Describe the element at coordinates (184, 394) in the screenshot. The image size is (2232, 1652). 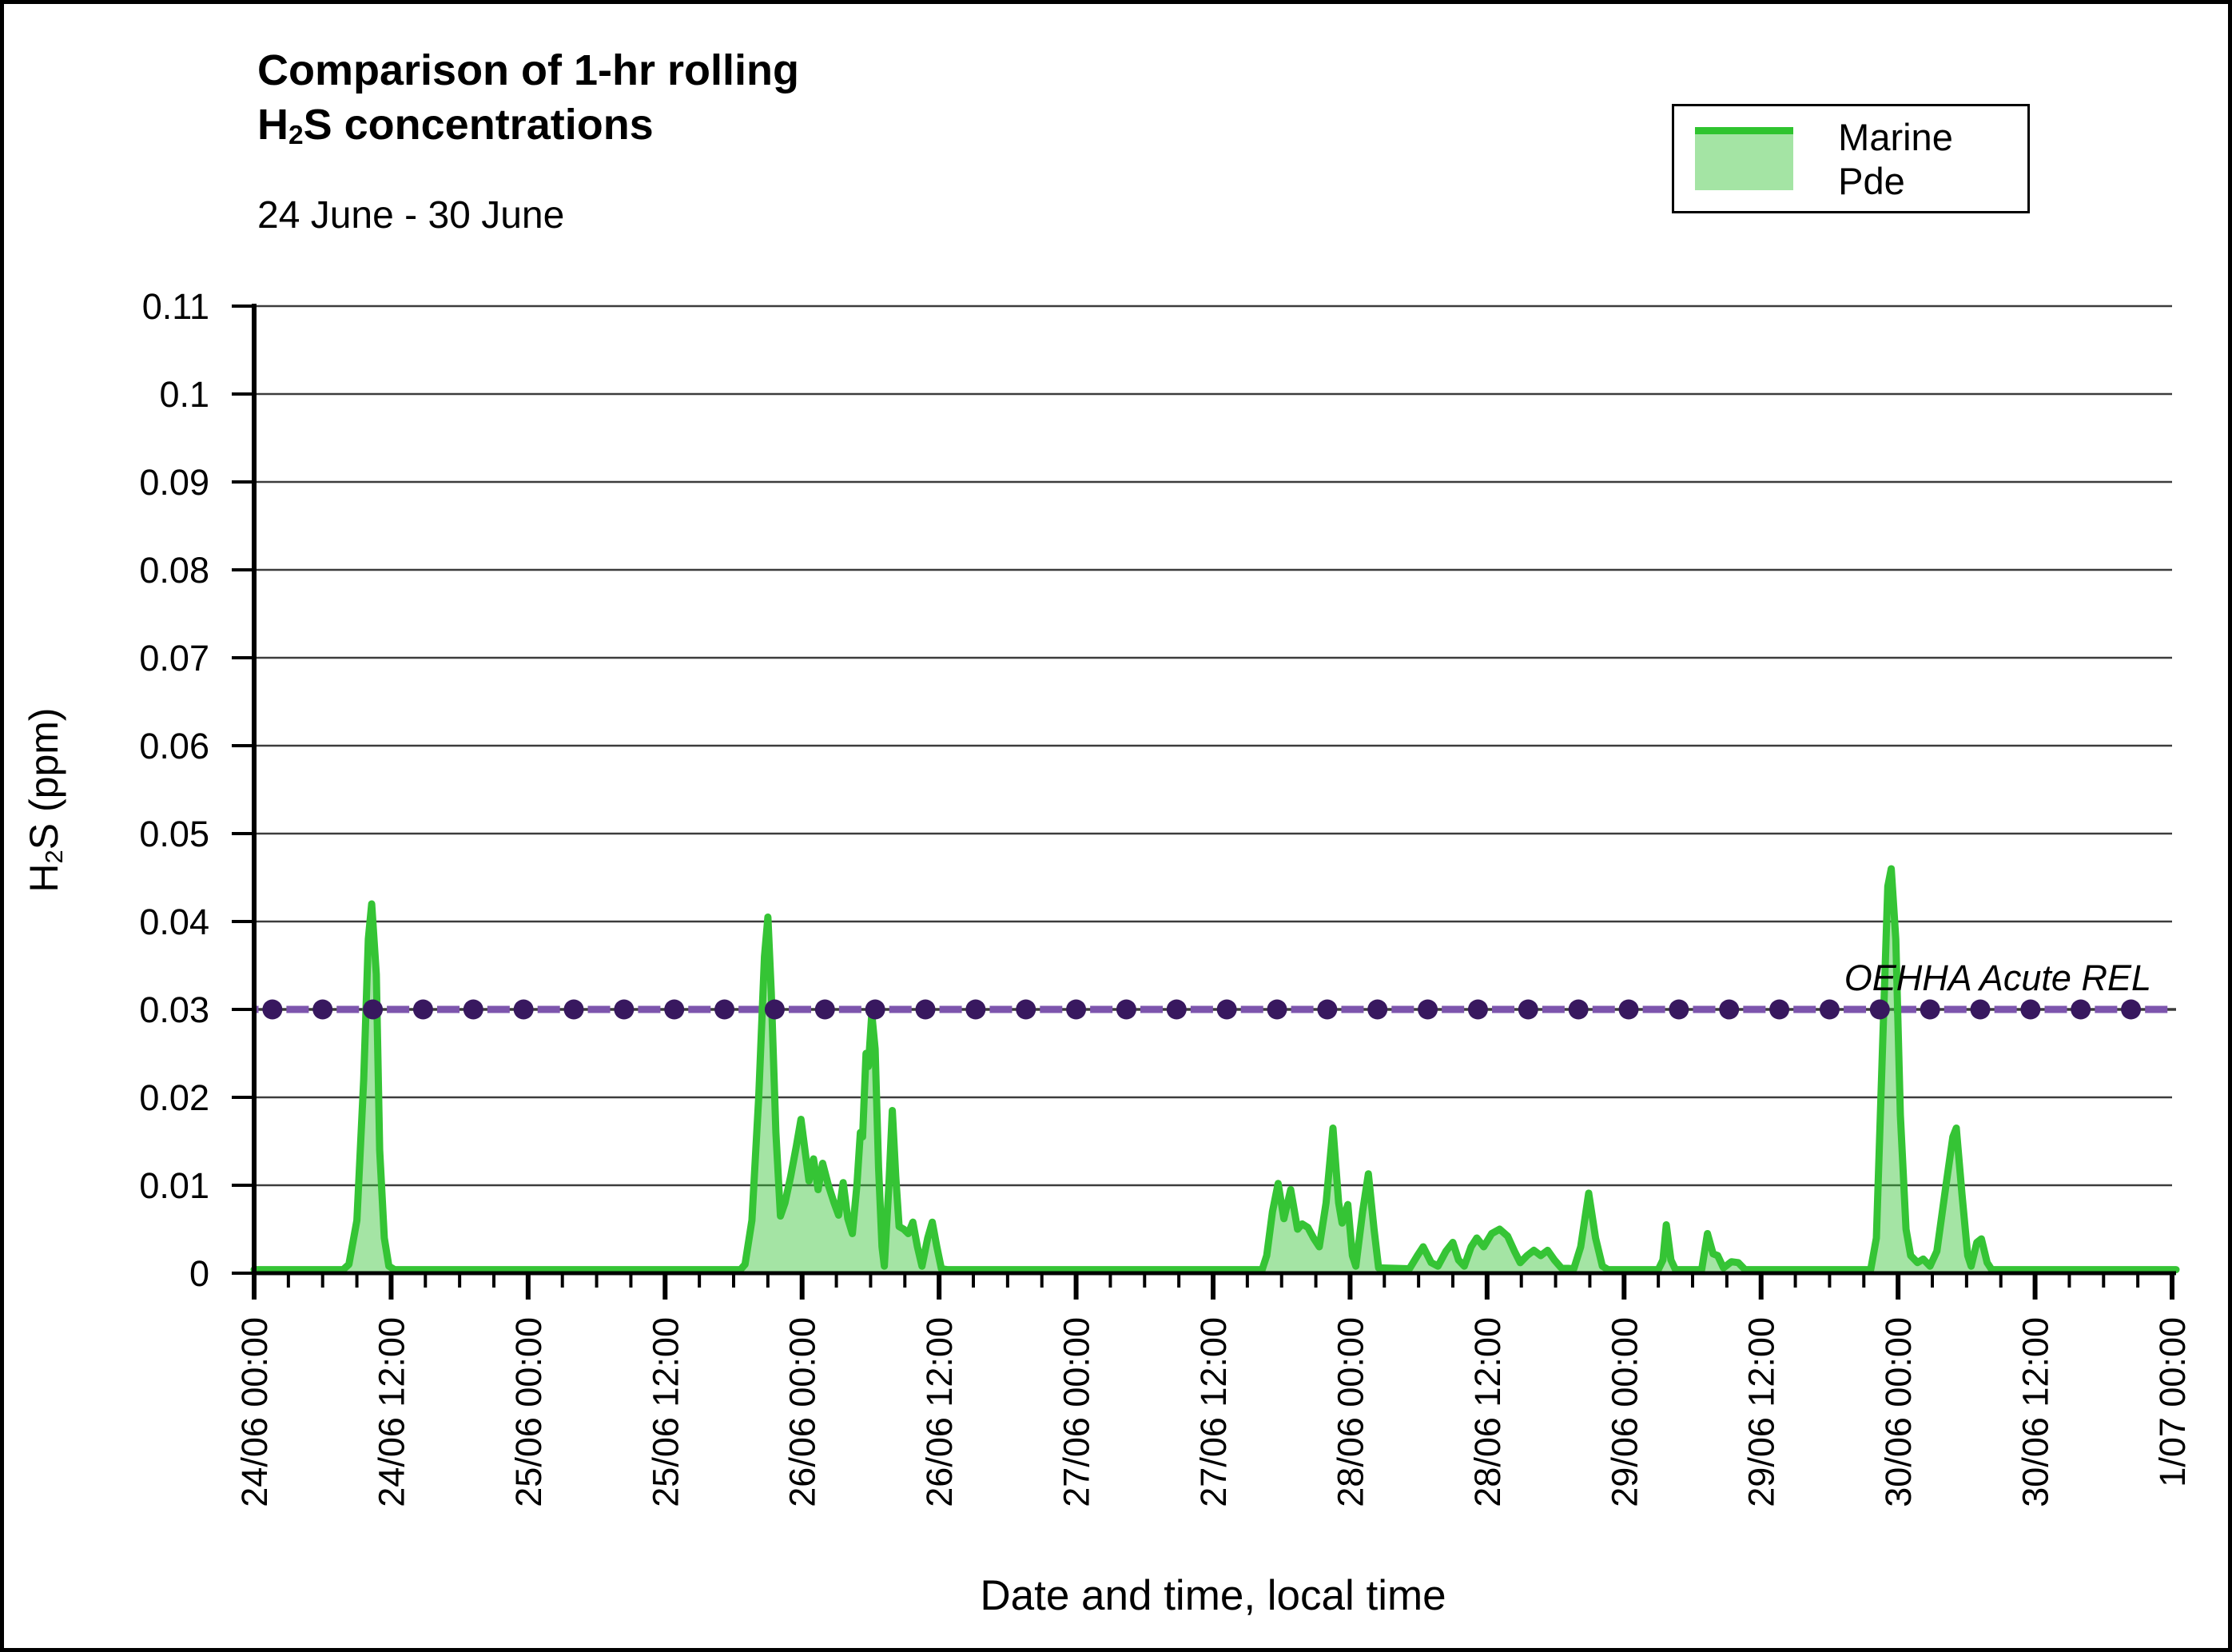
I see `y-tick-label: 0.1` at that location.